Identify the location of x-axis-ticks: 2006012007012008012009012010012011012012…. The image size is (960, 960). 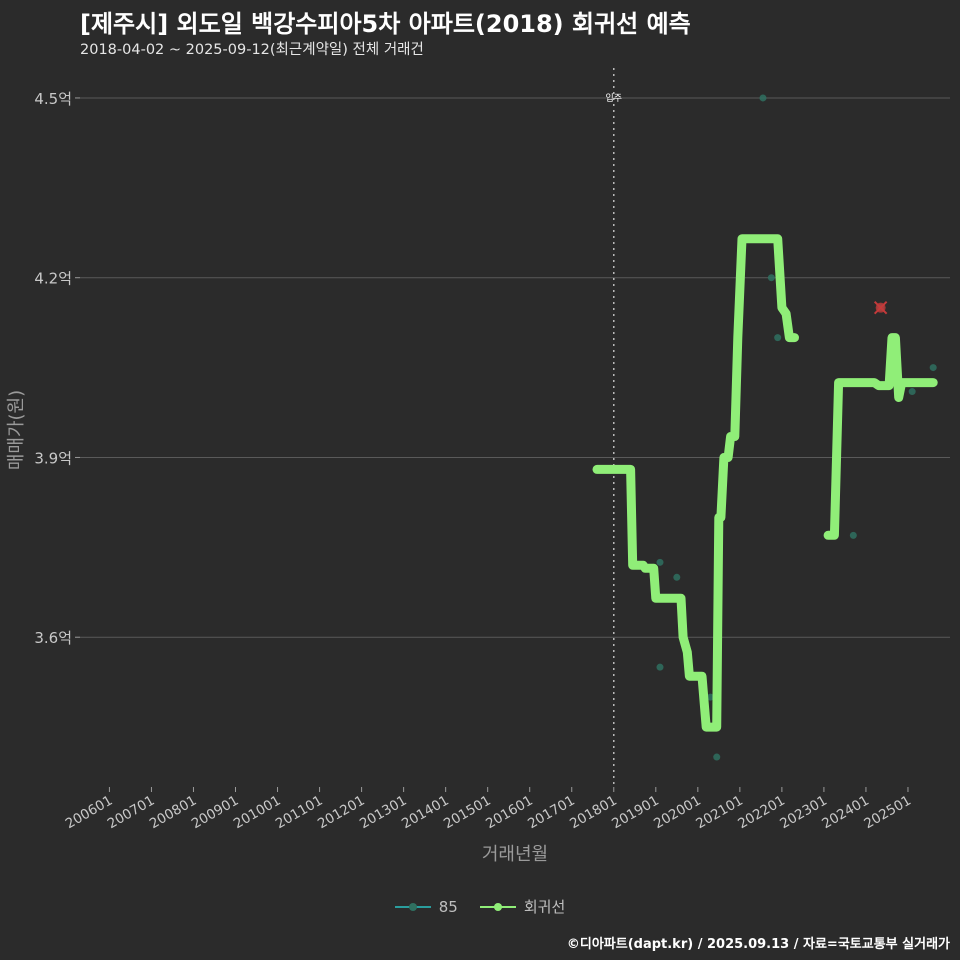
(488, 809).